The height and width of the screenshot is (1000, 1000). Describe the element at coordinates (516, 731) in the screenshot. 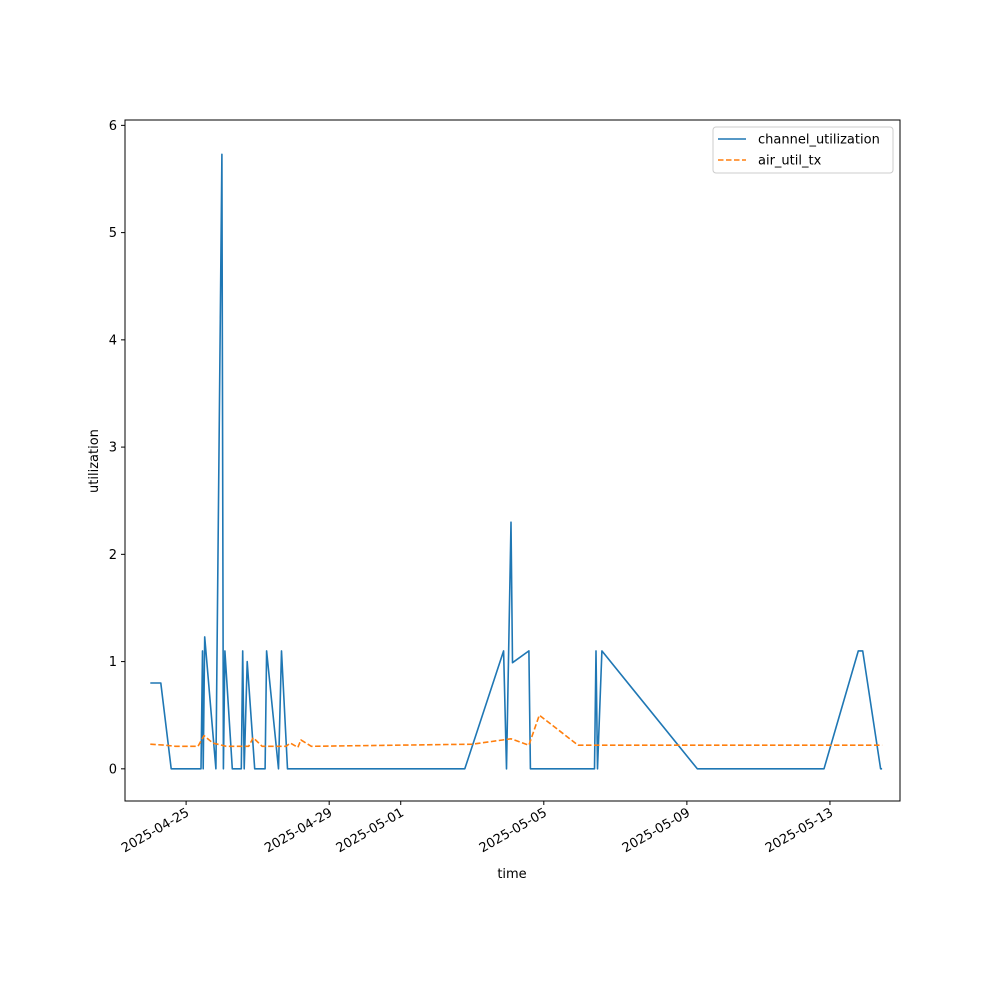

I see `series-line-air-util-tx` at that location.